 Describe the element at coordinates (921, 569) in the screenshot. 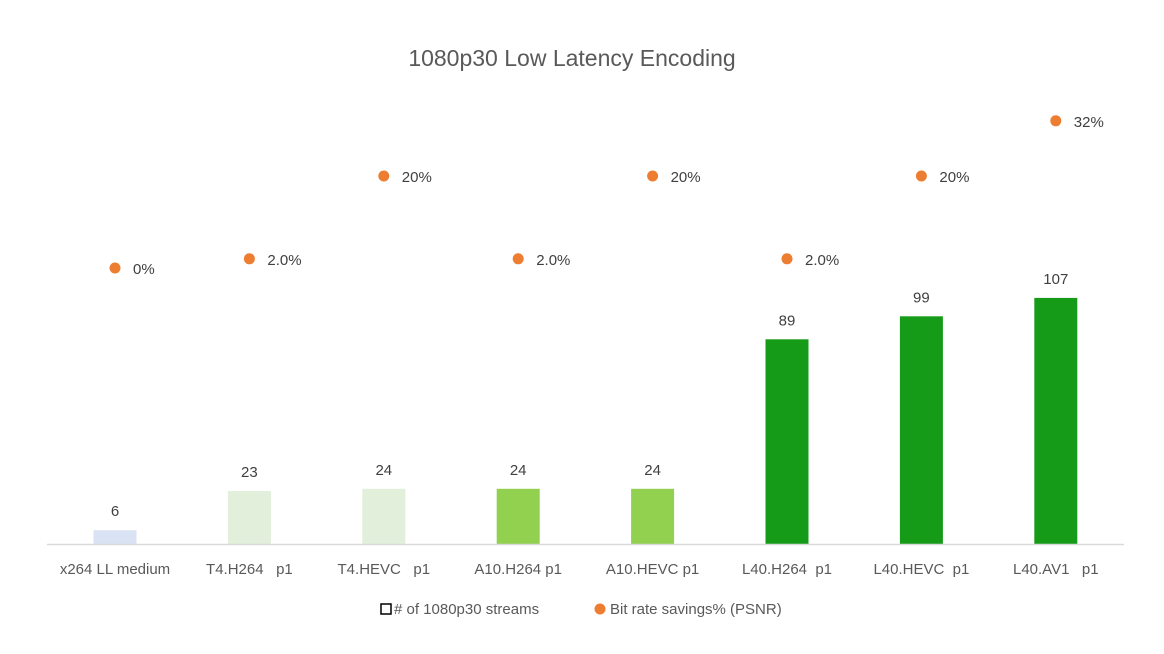

I see `x-tick-label: L40.HEVC p1` at that location.